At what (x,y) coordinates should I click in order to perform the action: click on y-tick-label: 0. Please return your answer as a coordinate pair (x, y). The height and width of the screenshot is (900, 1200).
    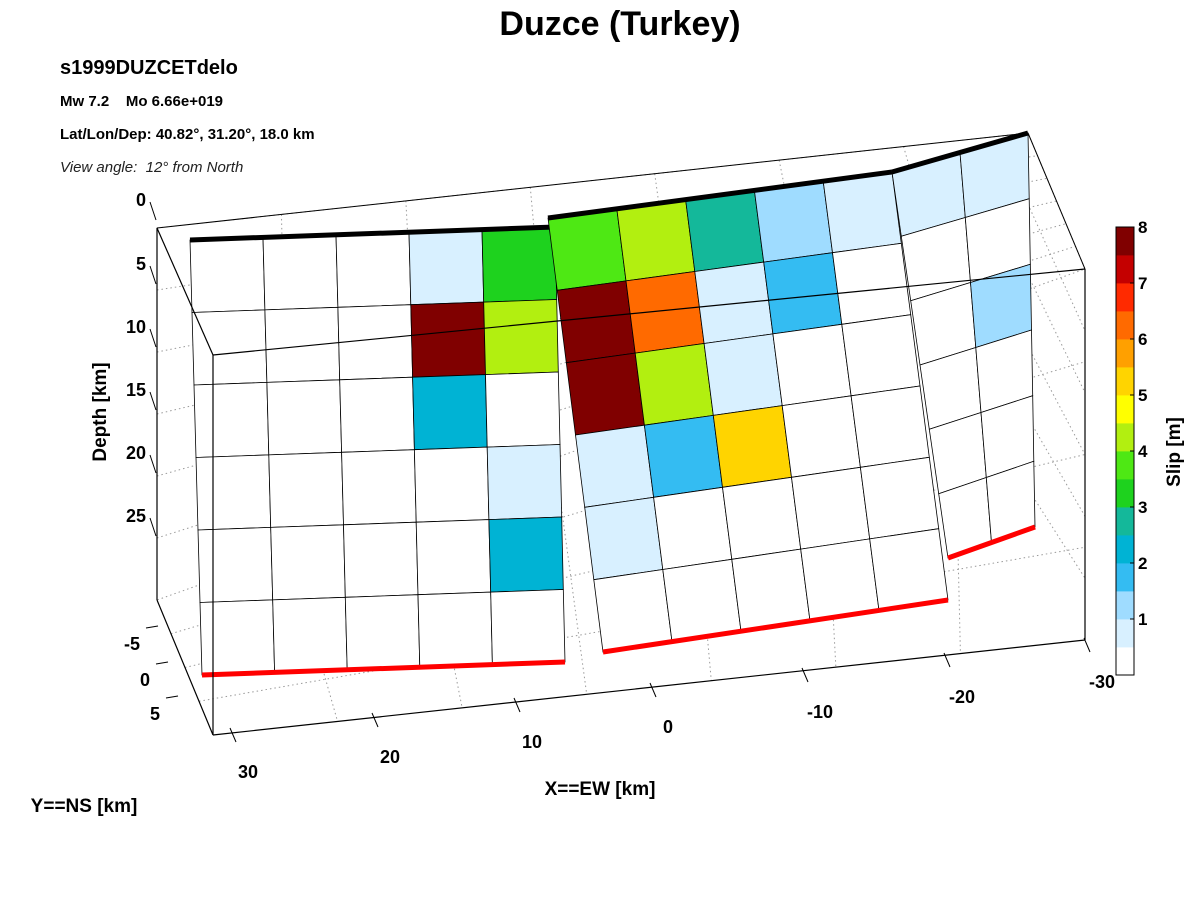
    Looking at the image, I should click on (145, 680).